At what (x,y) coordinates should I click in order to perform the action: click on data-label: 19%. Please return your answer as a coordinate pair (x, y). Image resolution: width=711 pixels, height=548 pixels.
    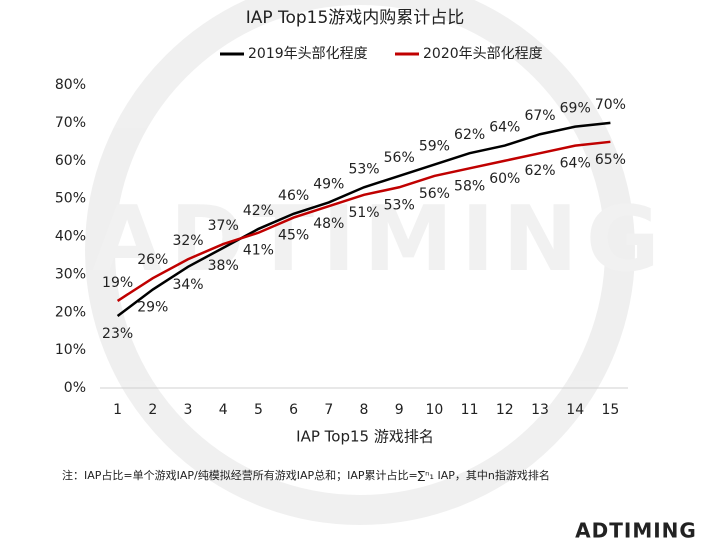
    Looking at the image, I should click on (117, 283).